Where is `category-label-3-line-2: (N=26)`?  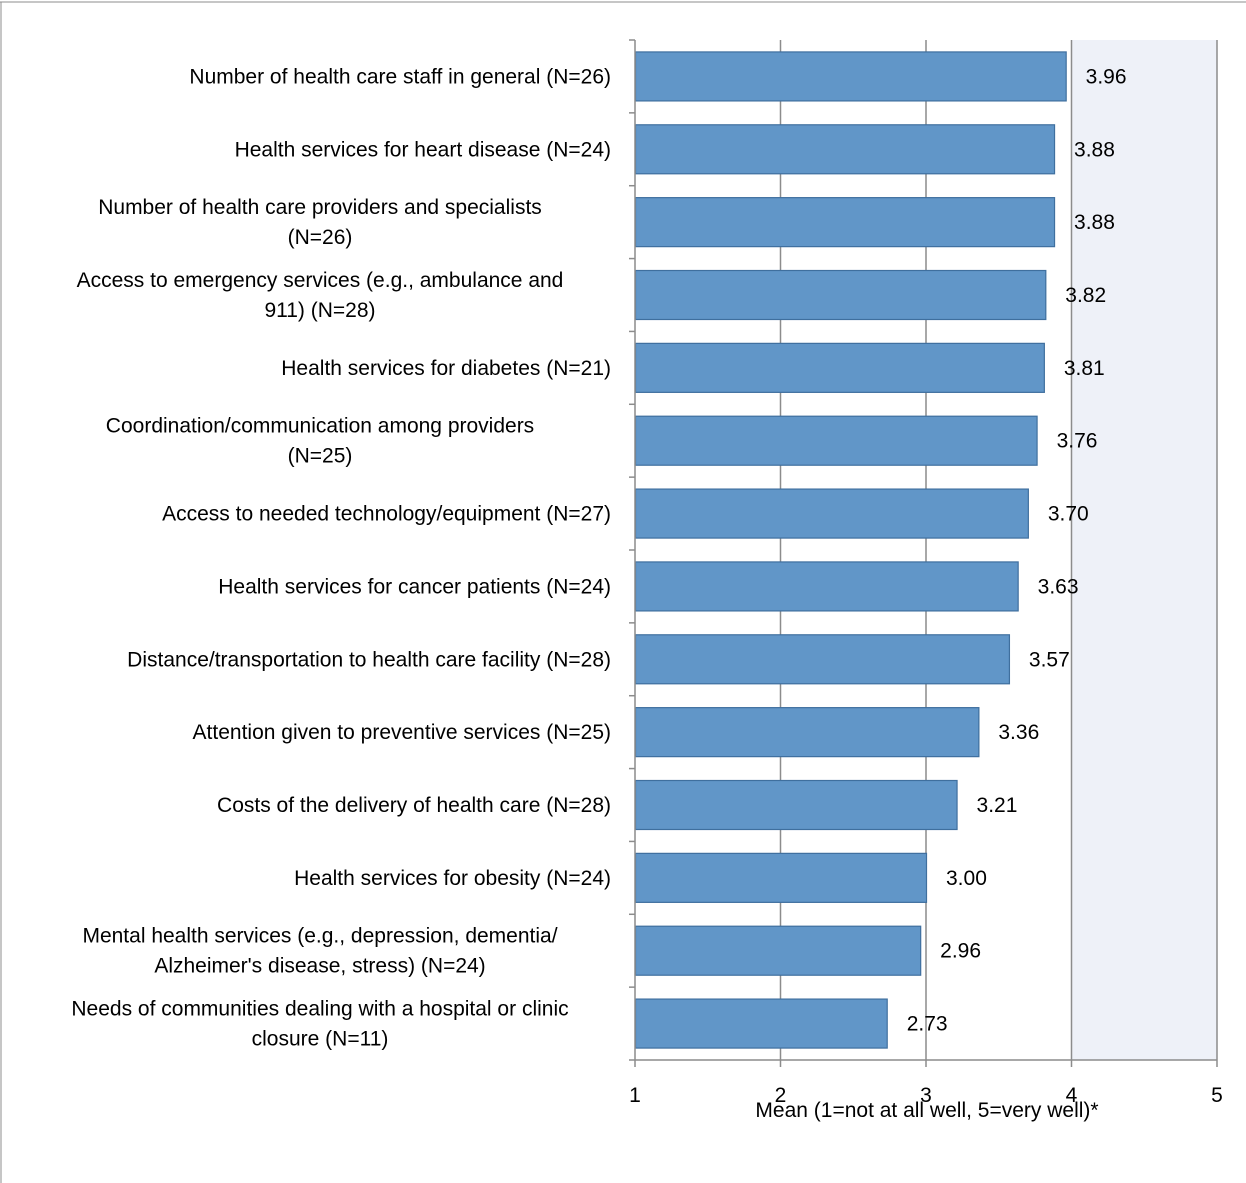
category-label-3-line-2: (N=26) is located at coordinates (320, 237).